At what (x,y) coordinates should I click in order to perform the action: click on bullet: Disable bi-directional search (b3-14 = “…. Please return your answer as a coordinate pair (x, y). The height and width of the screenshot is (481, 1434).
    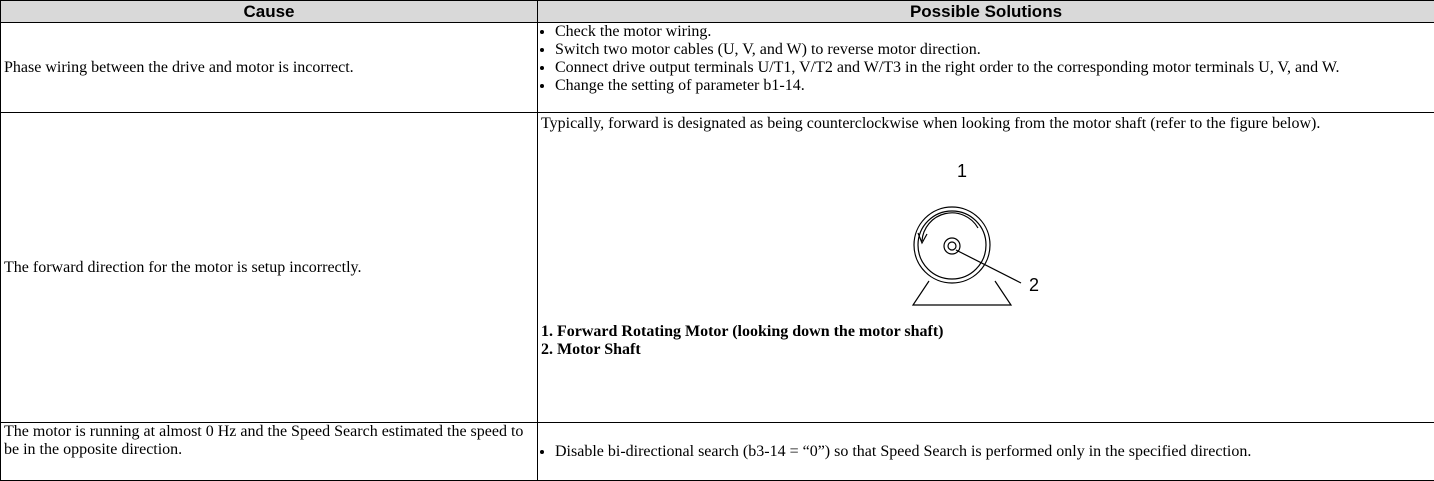
    Looking at the image, I should click on (993, 452).